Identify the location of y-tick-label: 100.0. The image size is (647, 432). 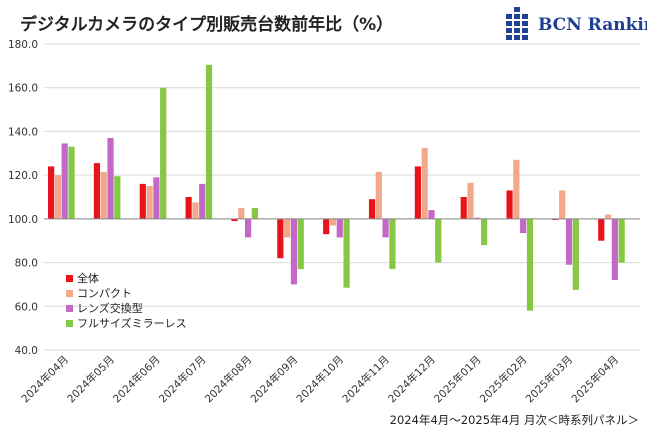
(23, 220).